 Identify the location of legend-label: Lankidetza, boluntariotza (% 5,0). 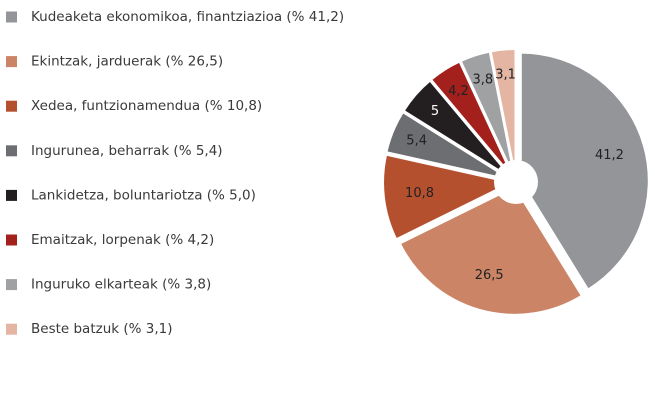
(143, 195).